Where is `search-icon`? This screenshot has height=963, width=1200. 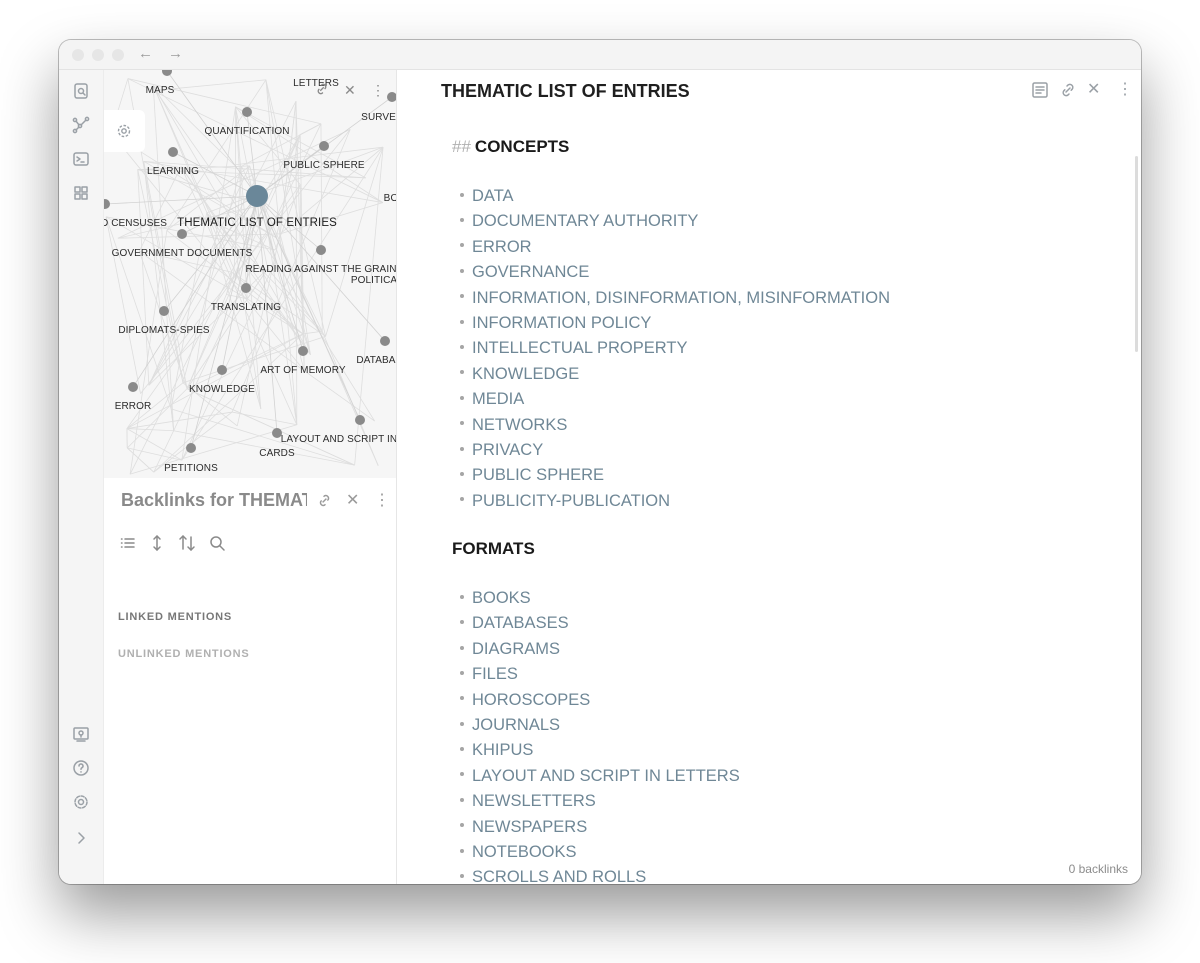
search-icon is located at coordinates (217, 543).